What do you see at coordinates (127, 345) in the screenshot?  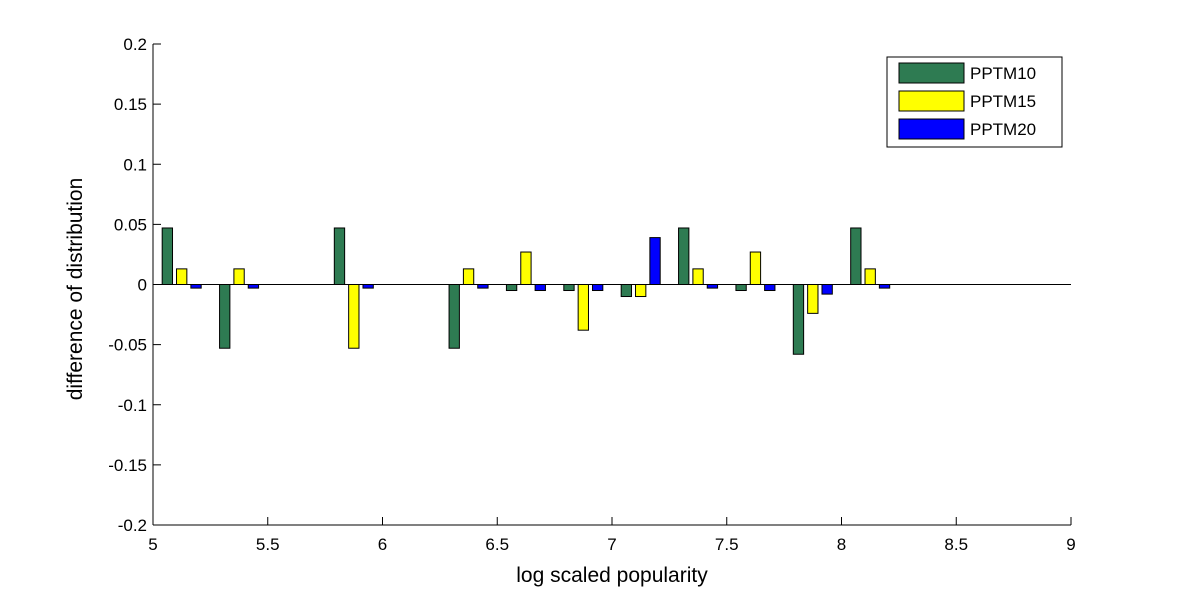 I see `y-tick-label: -0.05` at bounding box center [127, 345].